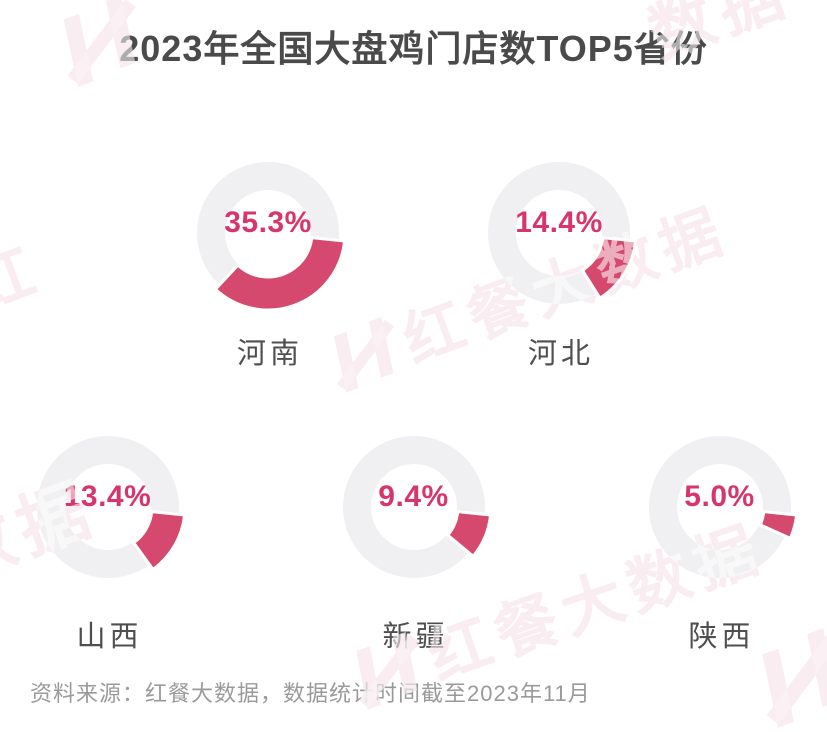 This screenshot has height=732, width=827. What do you see at coordinates (413, 48) in the screenshot?
I see `page-title: 2023年全国大盘鸡门店数TOP5省份` at bounding box center [413, 48].